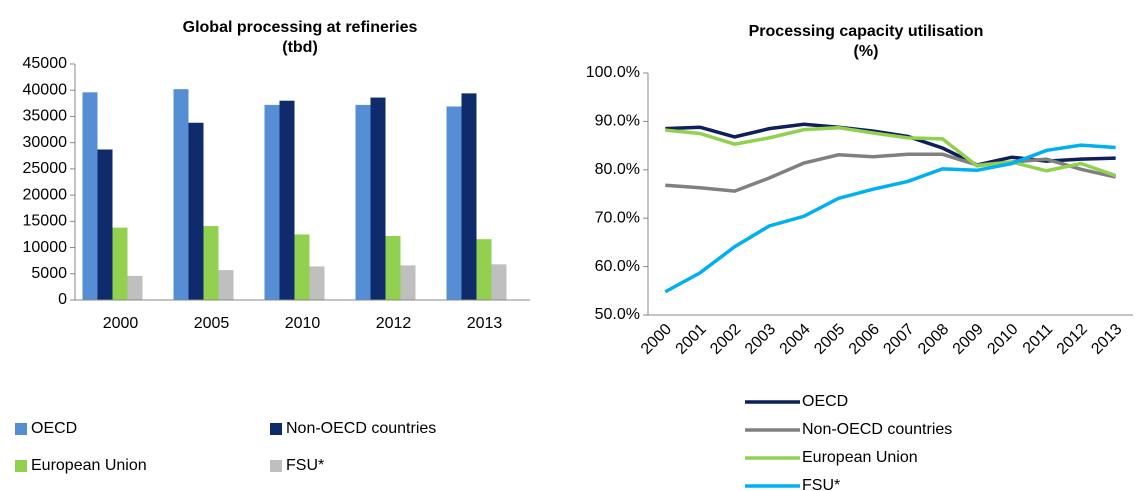 The height and width of the screenshot is (491, 1136). I want to click on chart-title: Processing capacity utilisation, so click(866, 31).